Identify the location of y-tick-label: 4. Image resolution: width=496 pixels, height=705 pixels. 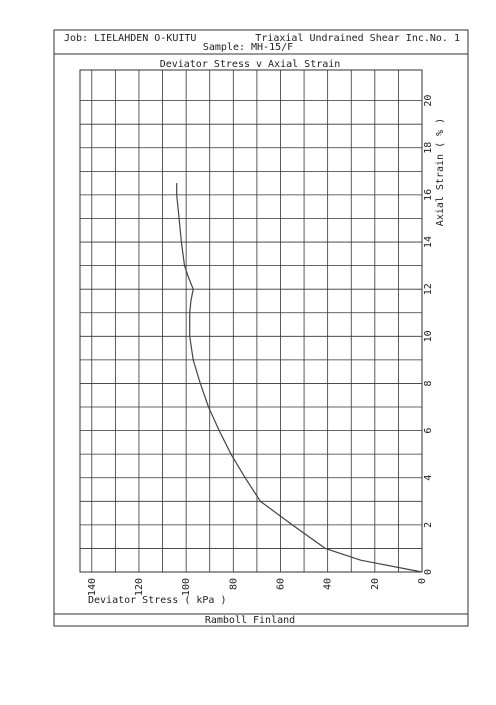
(428, 478).